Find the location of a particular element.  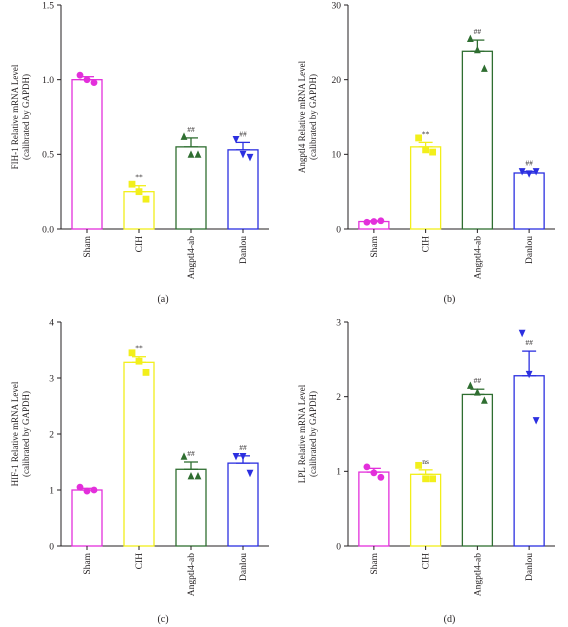

y-axis-label: Angptl4 Relative mRNA Level is located at coordinates (302, 116).